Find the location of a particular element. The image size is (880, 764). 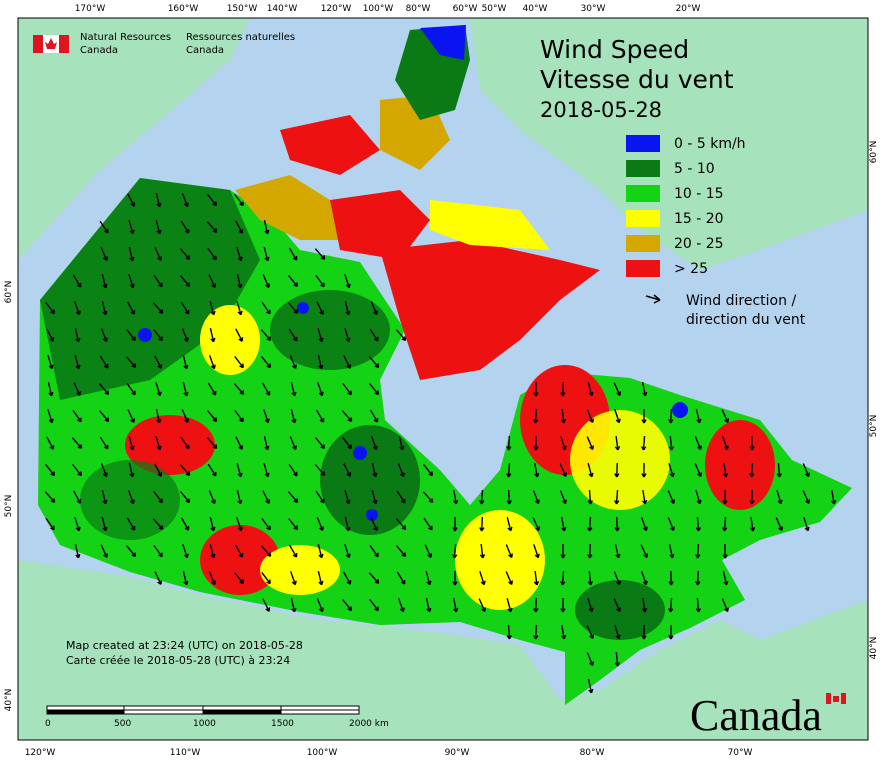

maple-leaf is located at coordinates (836, 699).